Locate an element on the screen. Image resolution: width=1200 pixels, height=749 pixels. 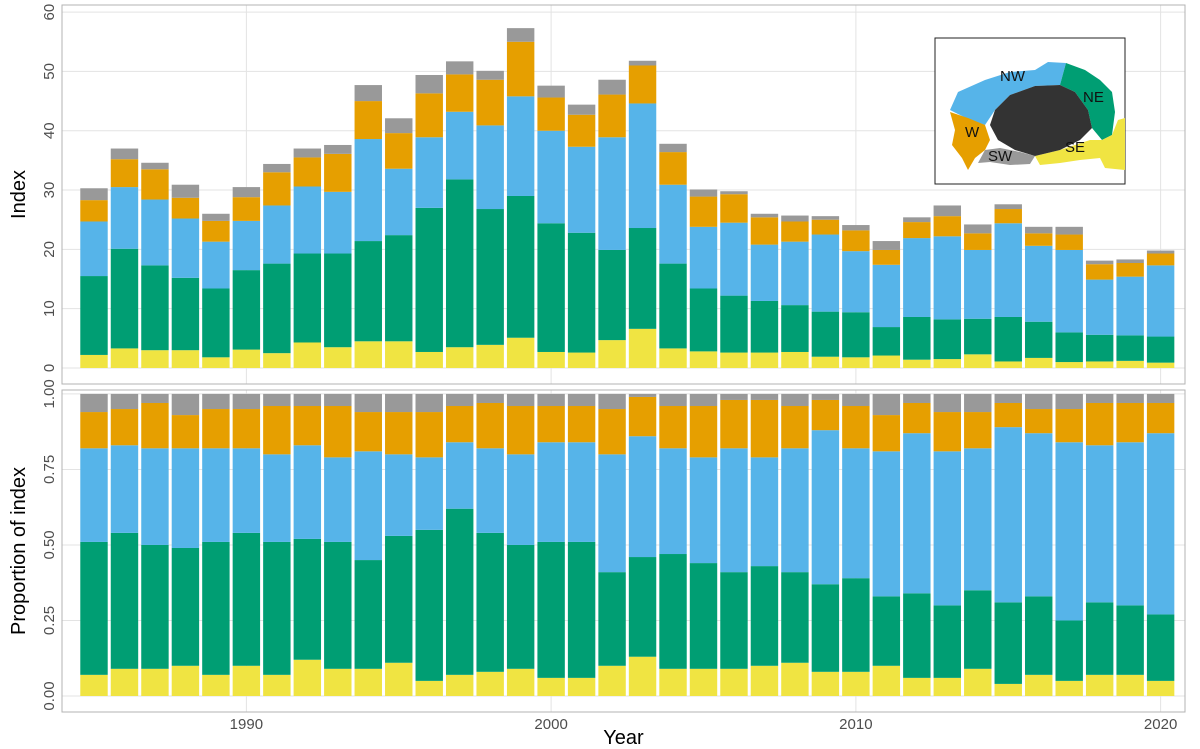
x-tick-label: 2000 is located at coordinates (550, 724).